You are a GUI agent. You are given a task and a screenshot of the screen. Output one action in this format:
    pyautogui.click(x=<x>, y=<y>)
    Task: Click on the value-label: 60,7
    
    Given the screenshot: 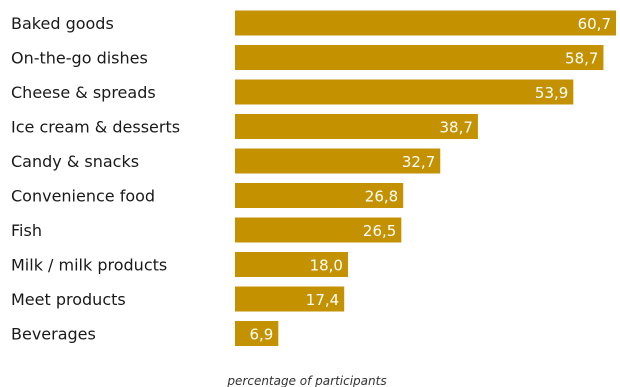 What is the action you would take?
    pyautogui.click(x=594, y=24)
    